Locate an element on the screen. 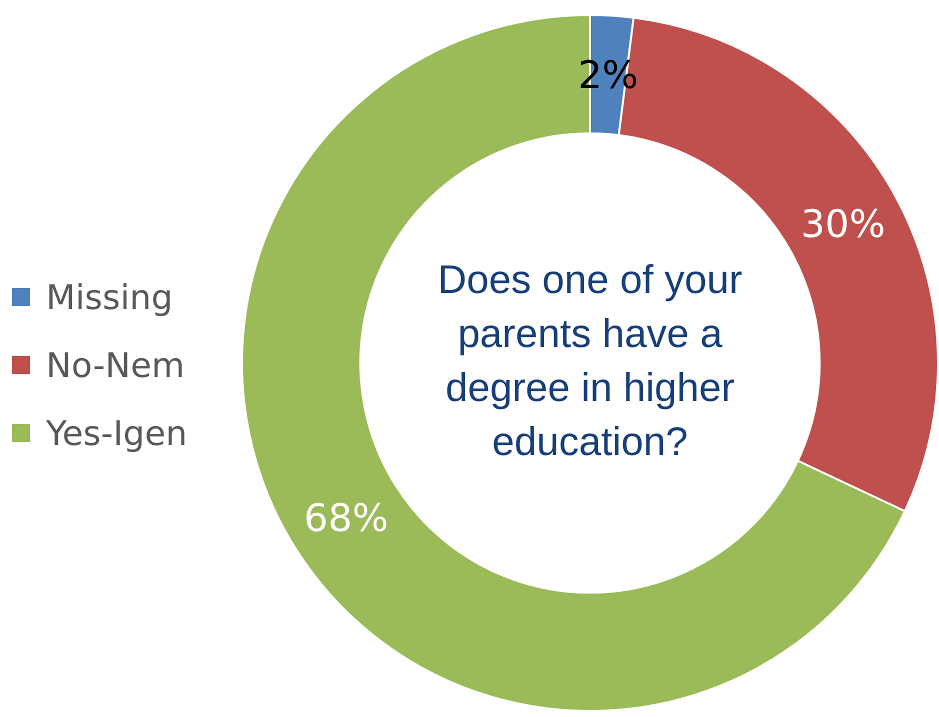 The height and width of the screenshot is (717, 939). legend-label: No-Nem is located at coordinates (115, 366).